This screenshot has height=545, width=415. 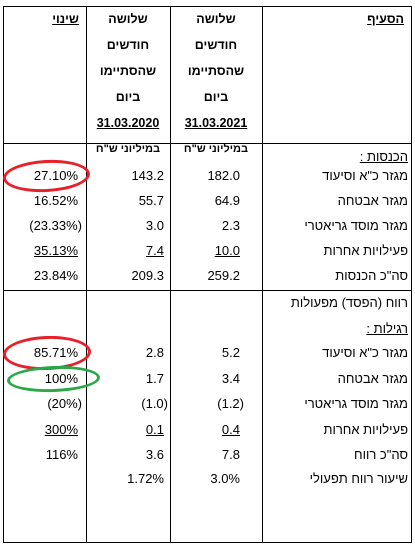 I want to click on grid-line-bottom, so click(x=207, y=542).